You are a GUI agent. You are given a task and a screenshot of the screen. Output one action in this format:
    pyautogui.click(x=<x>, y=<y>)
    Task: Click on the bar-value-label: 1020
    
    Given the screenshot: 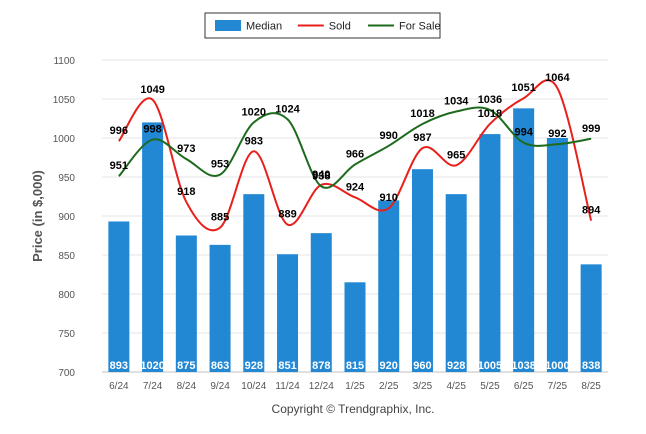 What is the action you would take?
    pyautogui.click(x=152, y=366)
    